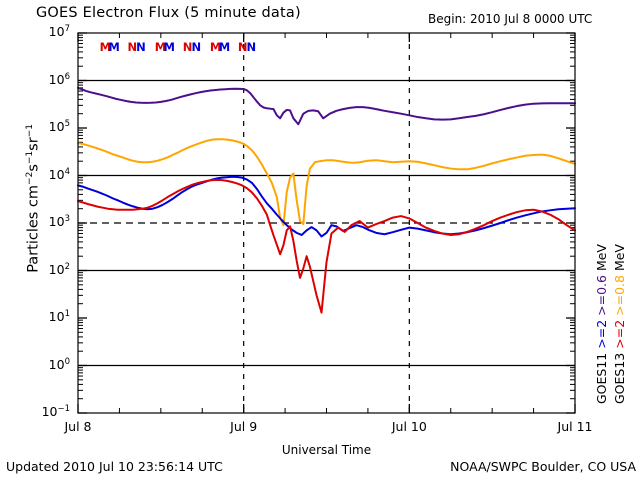 The width and height of the screenshot is (640, 480). Describe the element at coordinates (105, 47) in the screenshot. I see `mn-marker-m-0: M` at that location.